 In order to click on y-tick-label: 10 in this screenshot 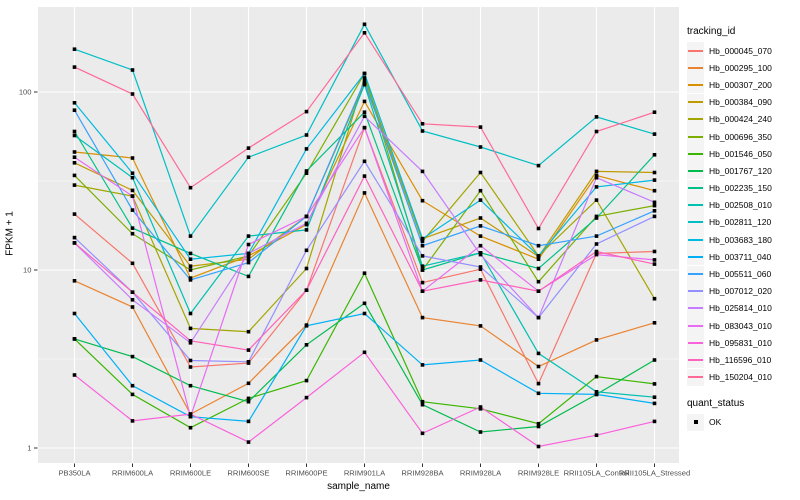, I will do `click(27, 270)`.